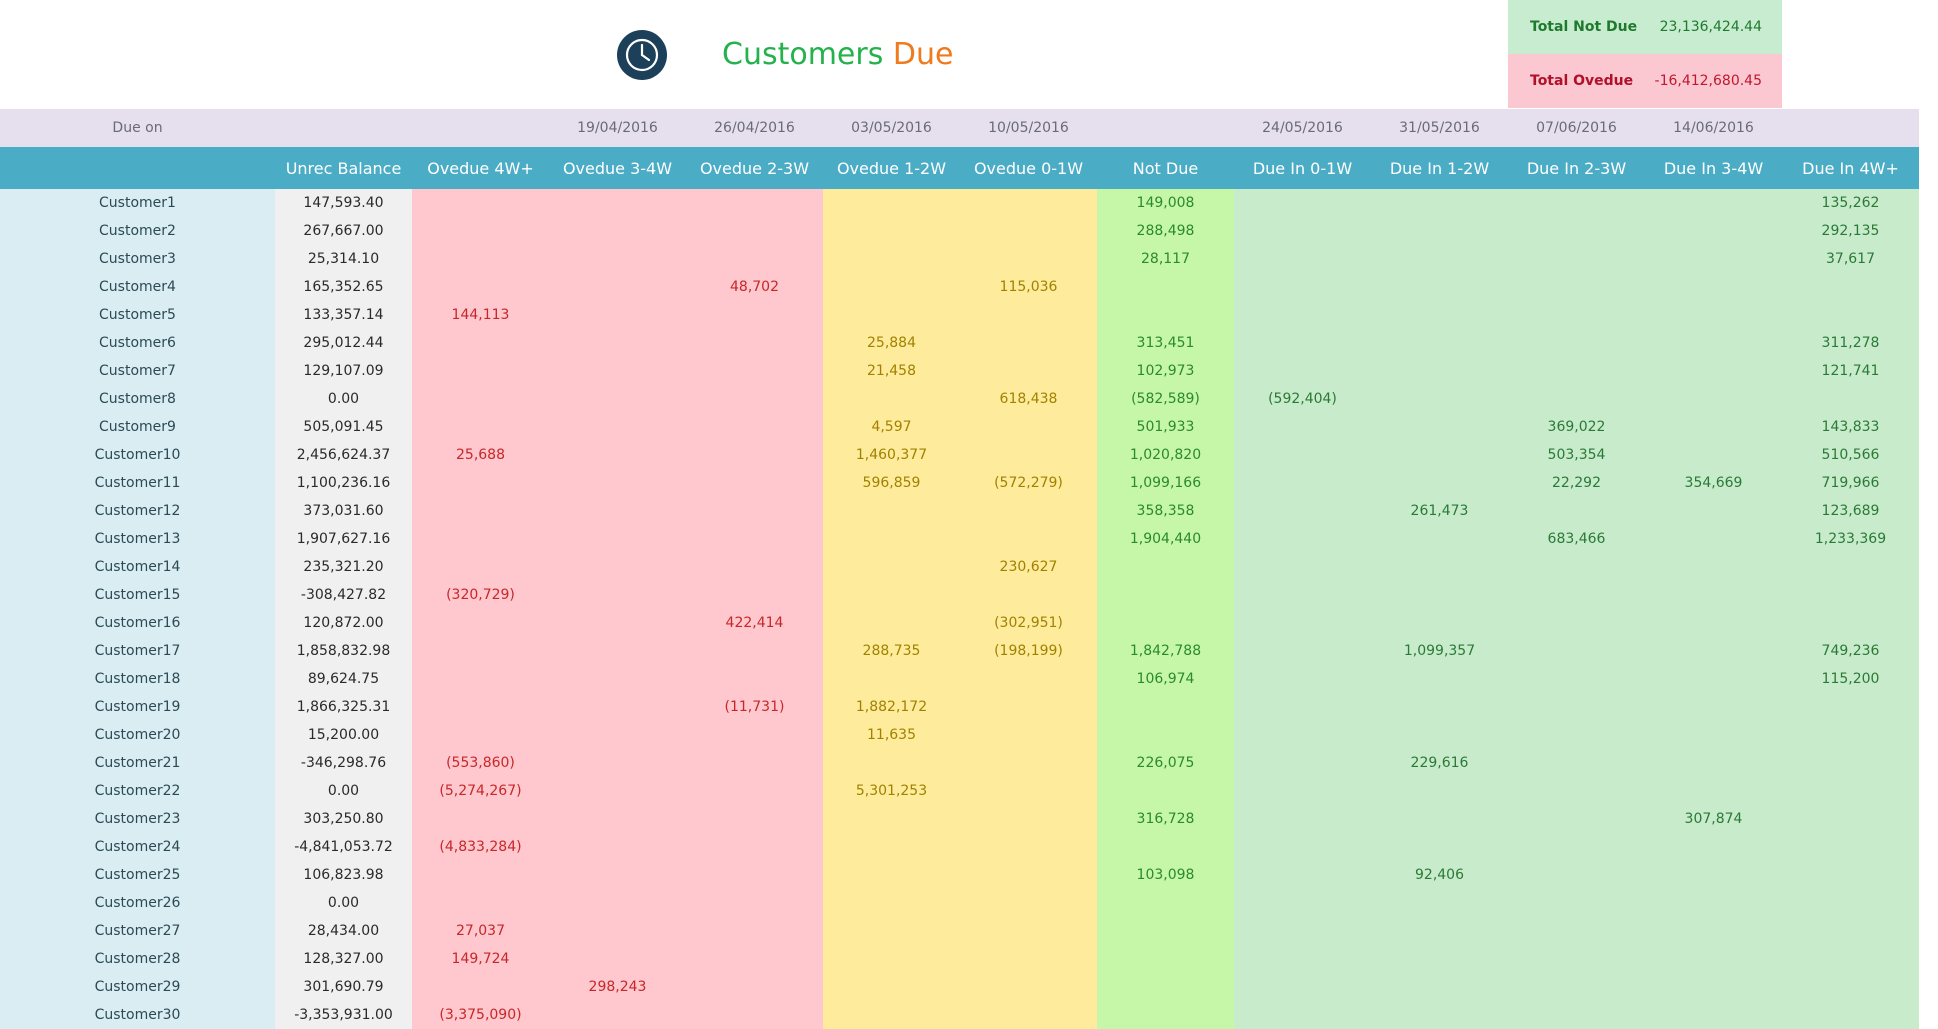 This screenshot has width=1938, height=1029. What do you see at coordinates (343, 651) in the screenshot?
I see `table-cell: 1,858,832.98` at bounding box center [343, 651].